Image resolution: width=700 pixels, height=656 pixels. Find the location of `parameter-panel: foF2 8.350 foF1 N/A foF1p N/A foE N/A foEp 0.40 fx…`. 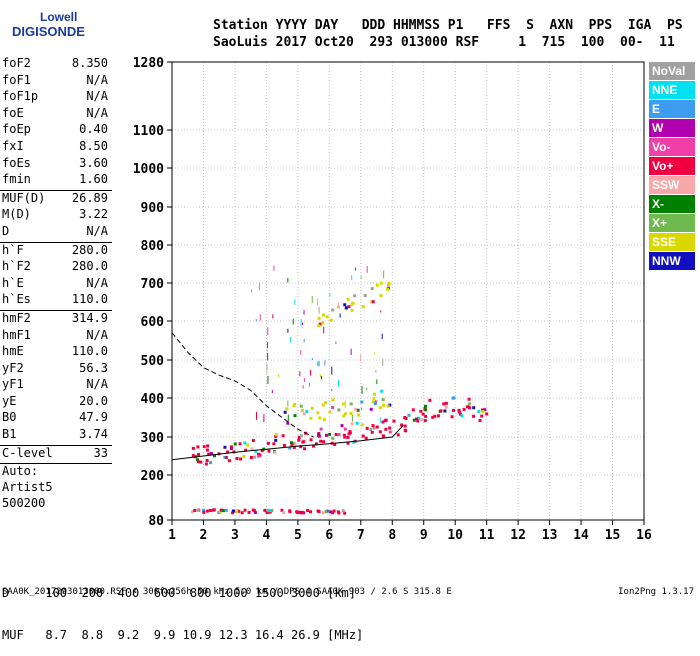

parameter-panel: foF2 8.350 foF1 N/A foF1p N/A foE N/A foEp 0.40 fx… is located at coordinates (56, 284).